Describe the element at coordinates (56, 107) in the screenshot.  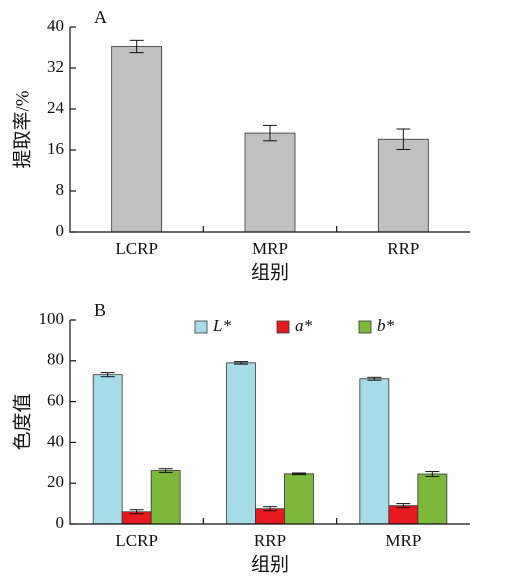
I see `y-tick-label: 24` at that location.